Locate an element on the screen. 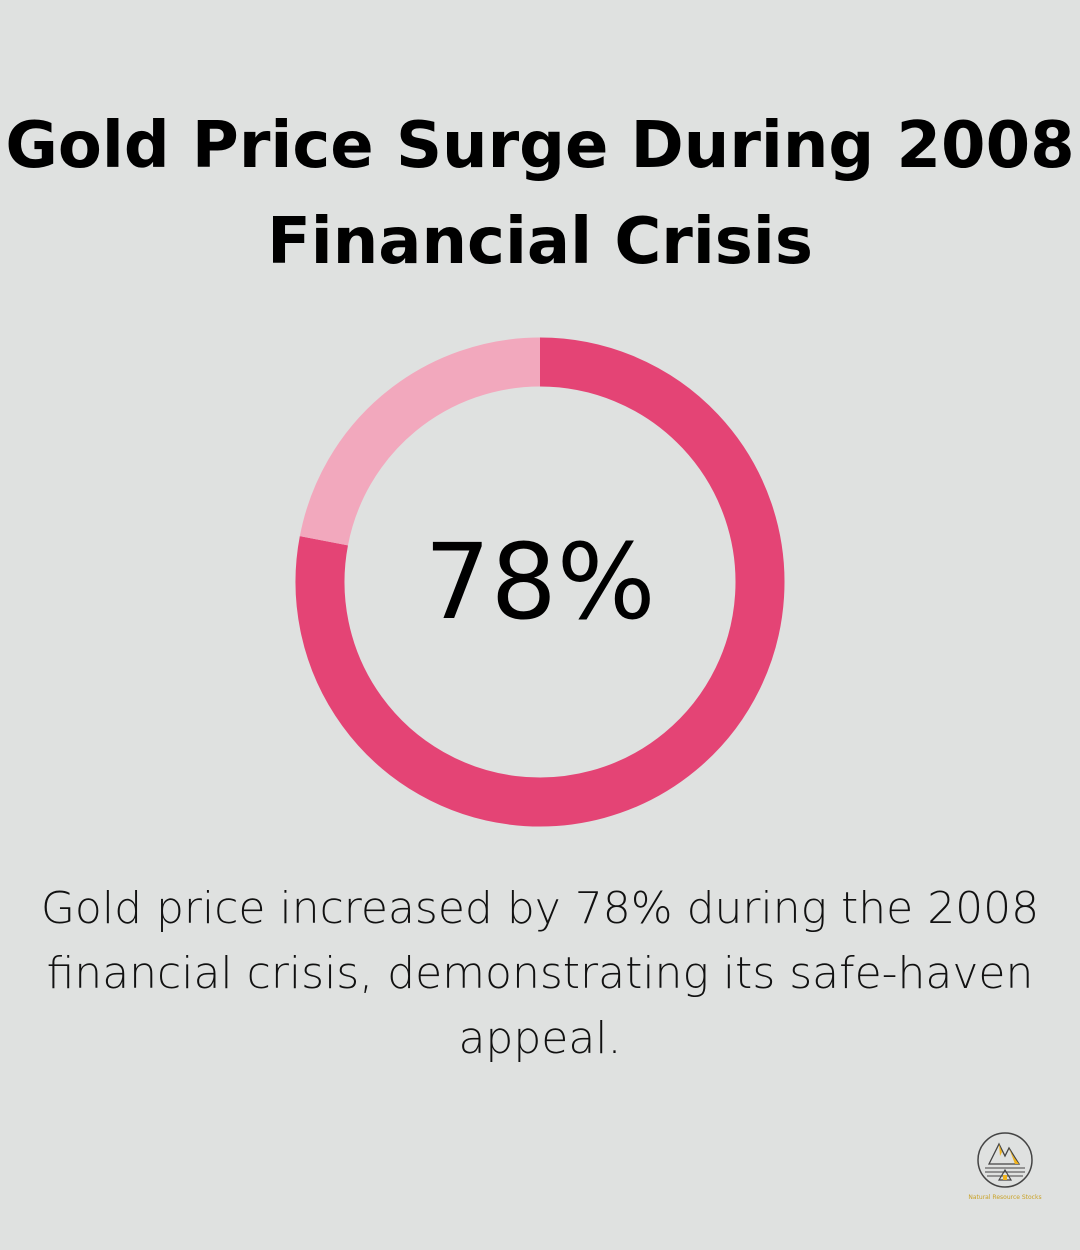  brand-logo: Natural Resource Stocks is located at coordinates (1005, 1165).